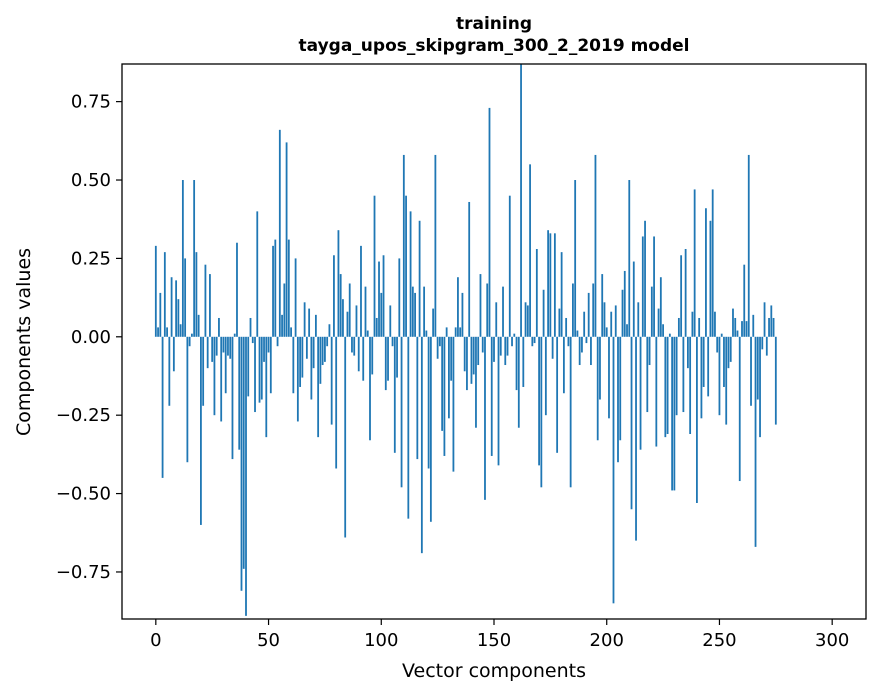 This screenshot has height=696, width=880. Describe the element at coordinates (91, 337) in the screenshot. I see `y-tick-label: 0.00` at that location.